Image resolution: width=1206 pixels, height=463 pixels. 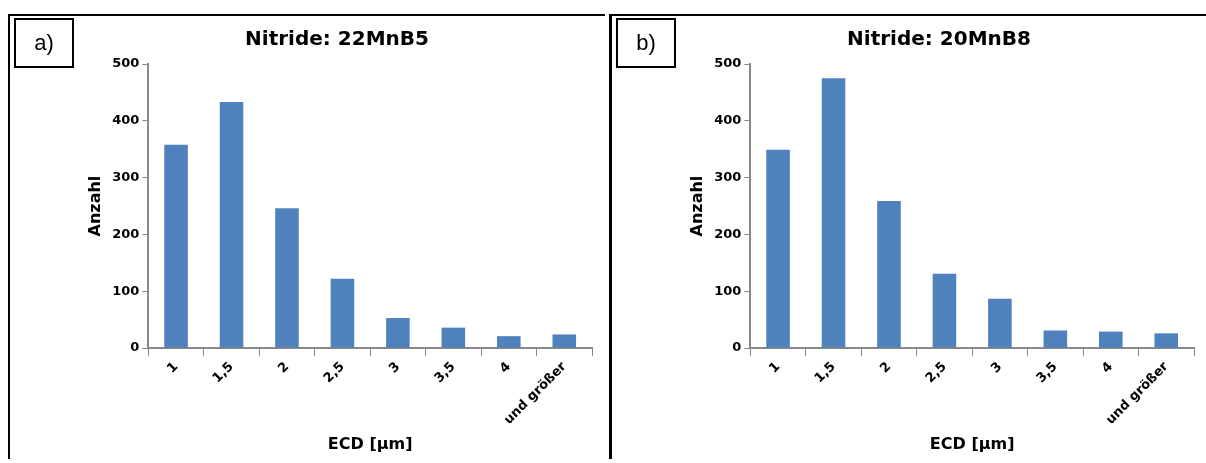 What do you see at coordinates (337, 38) in the screenshot?
I see `chart-title: Nitride: 22MnB5` at bounding box center [337, 38].